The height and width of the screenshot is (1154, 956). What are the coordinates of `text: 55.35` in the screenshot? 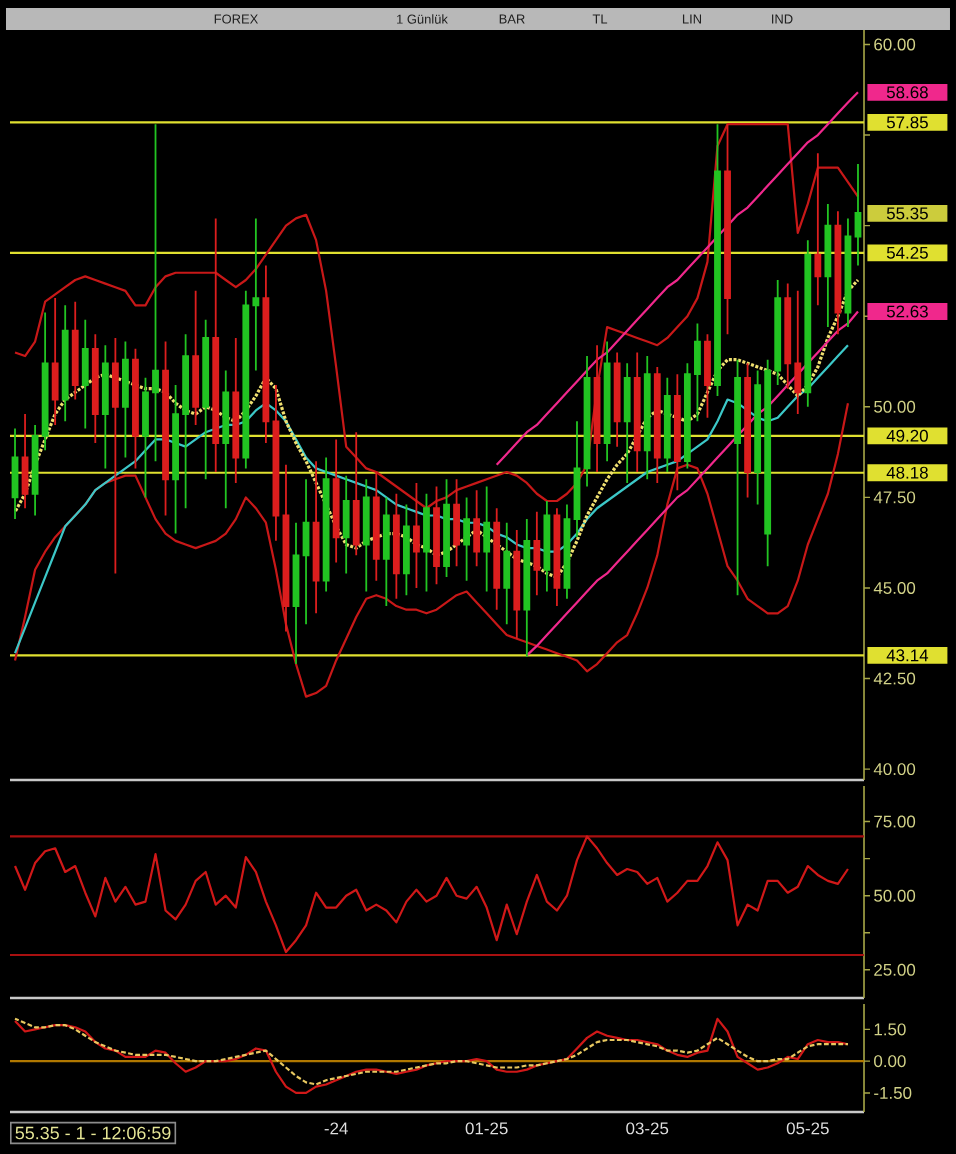 It's located at (907, 213).